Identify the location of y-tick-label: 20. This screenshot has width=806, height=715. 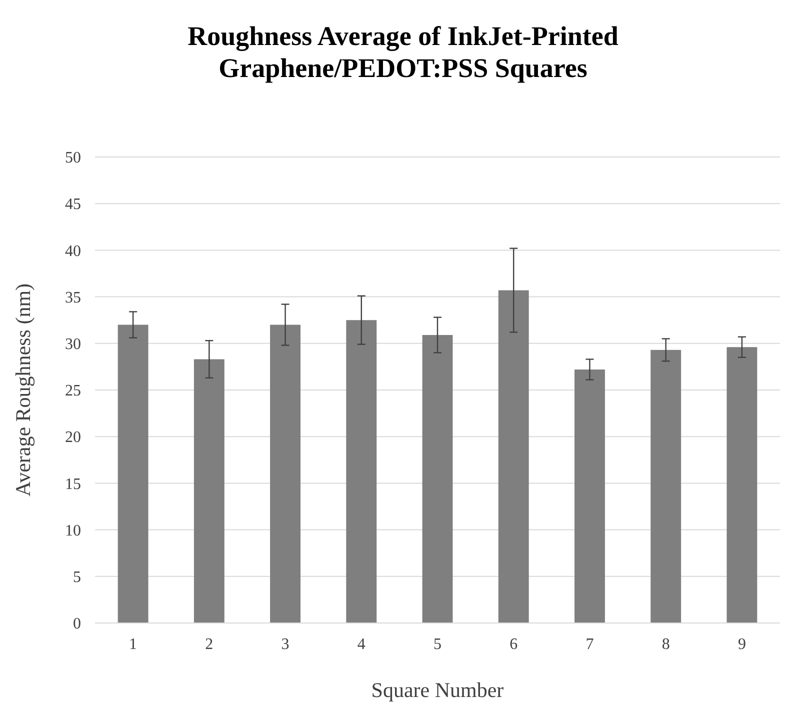
(73, 437).